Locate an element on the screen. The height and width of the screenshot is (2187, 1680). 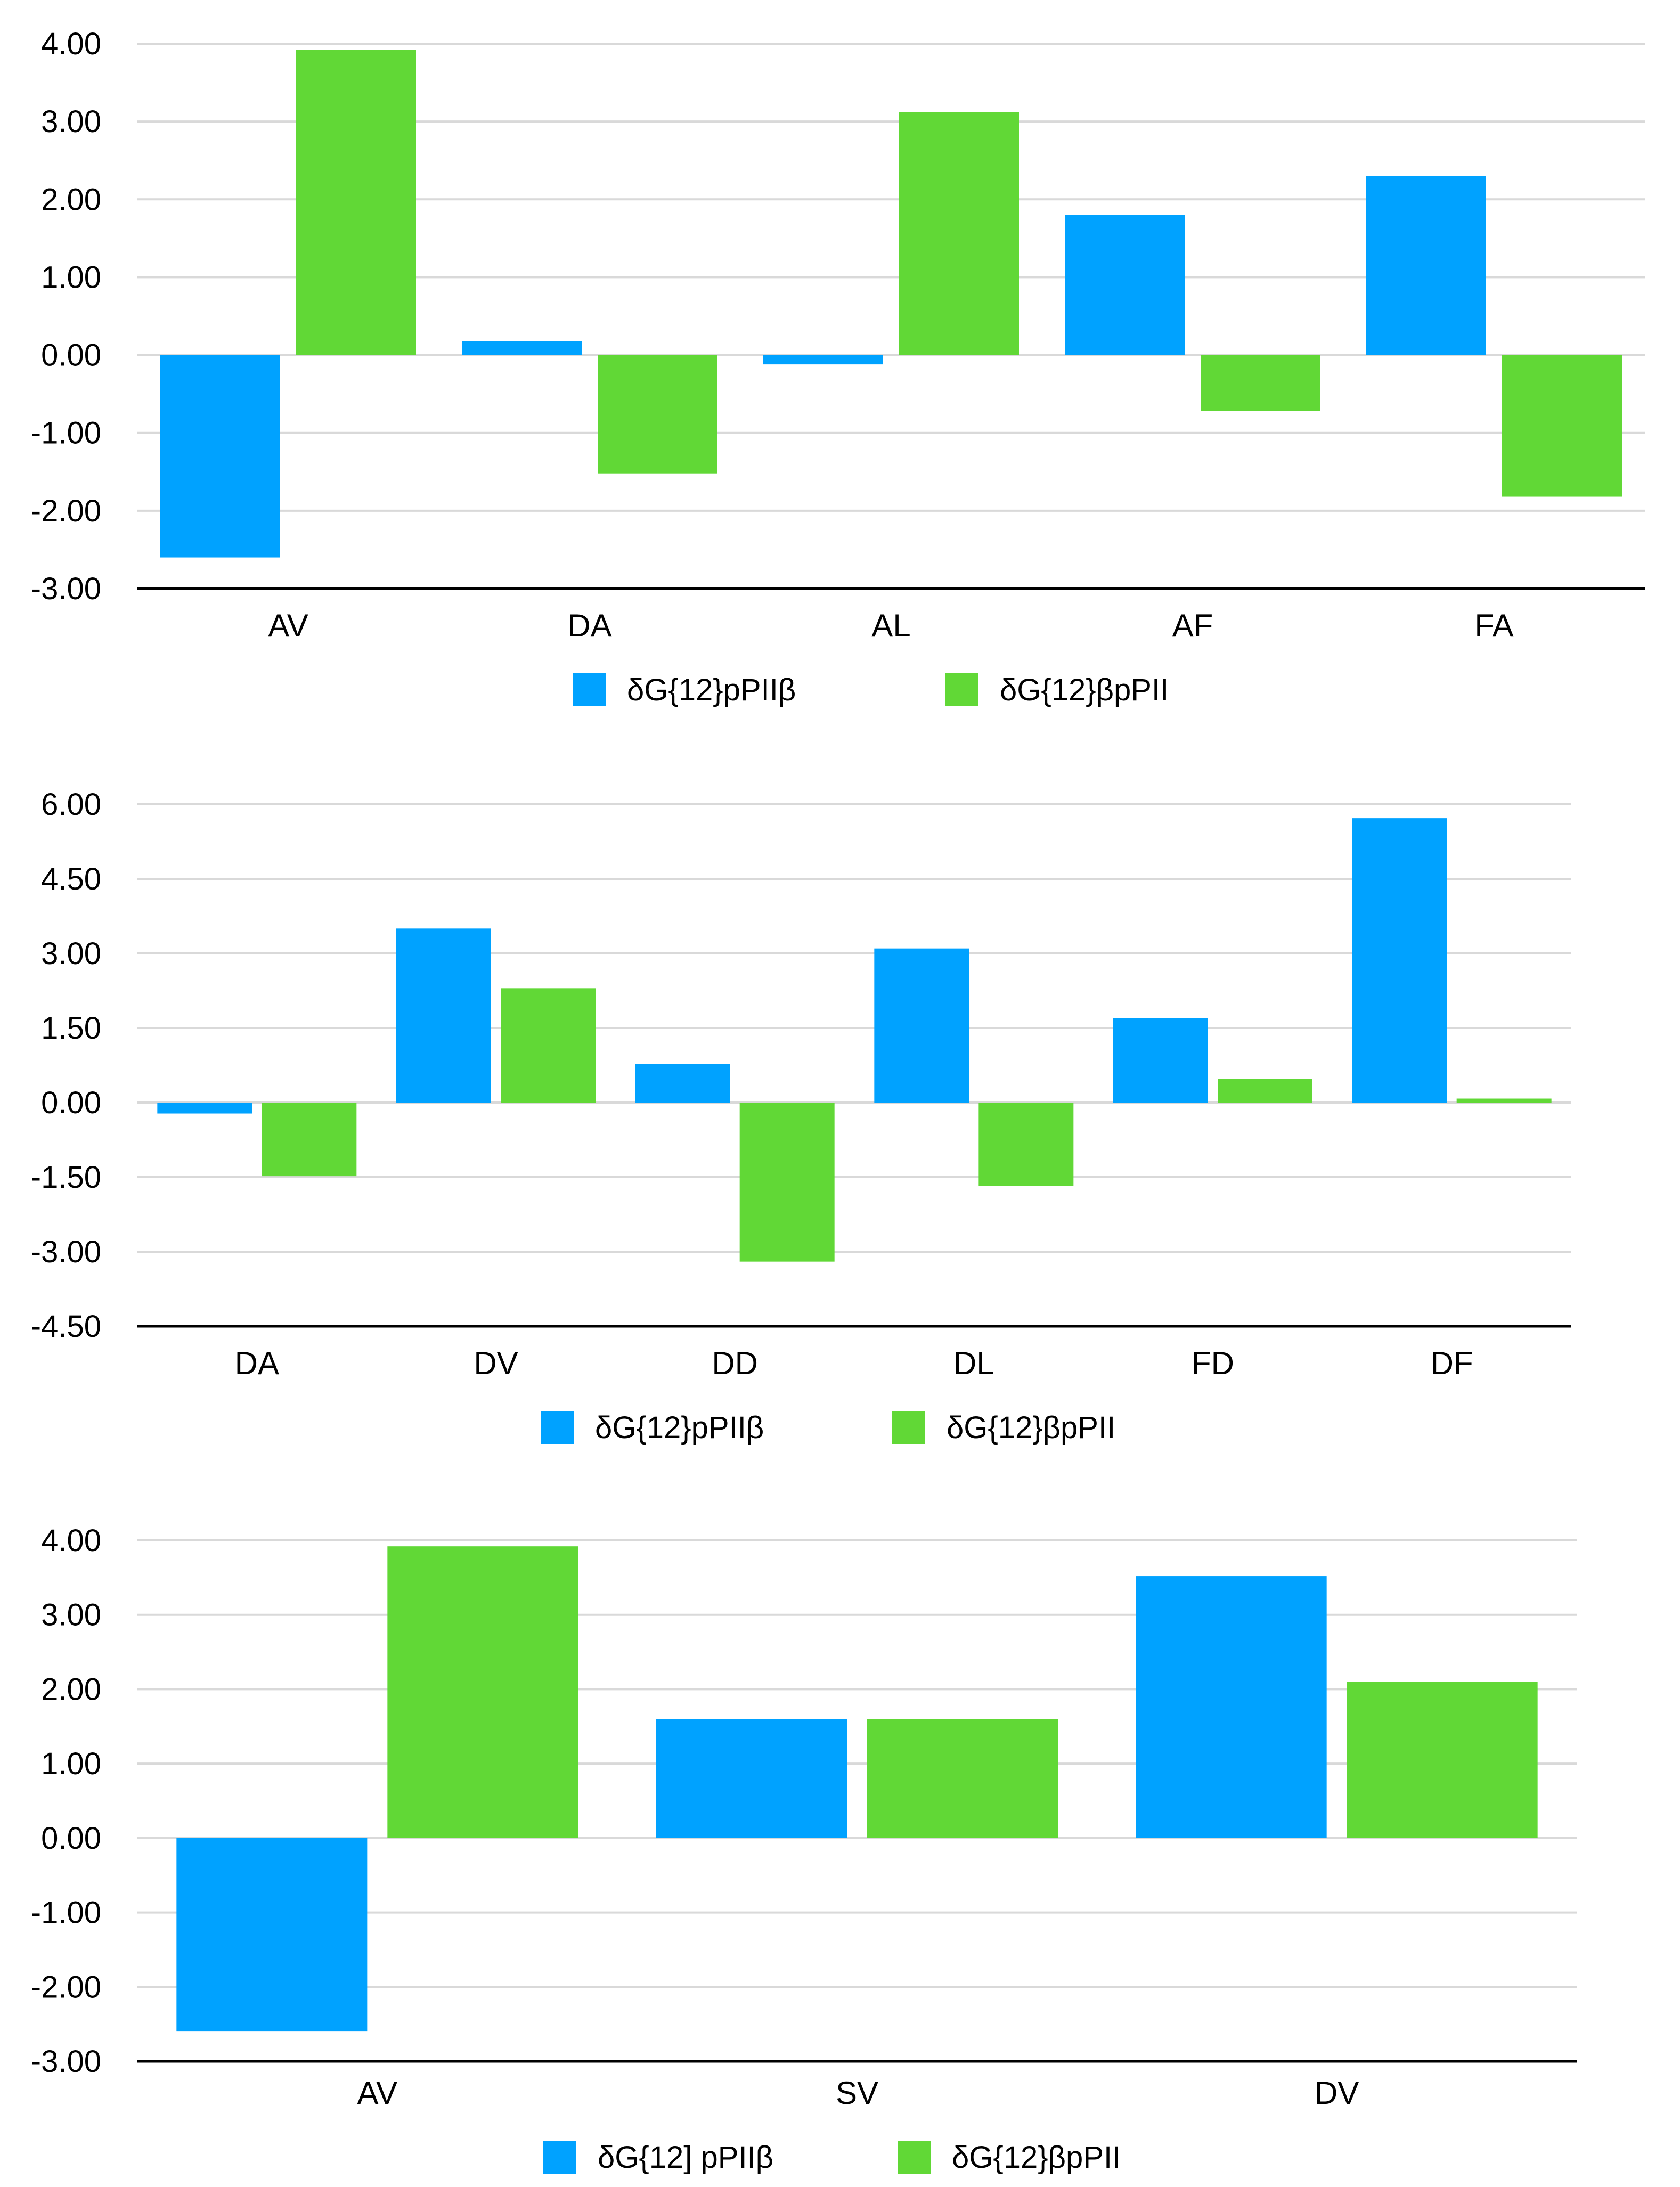
category-label: AL is located at coordinates (891, 625).